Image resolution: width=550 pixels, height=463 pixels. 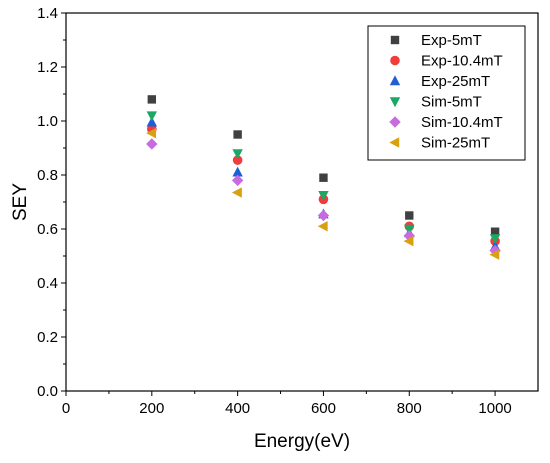 I want to click on x-axis-title: Energy(eV), so click(x=302, y=441).